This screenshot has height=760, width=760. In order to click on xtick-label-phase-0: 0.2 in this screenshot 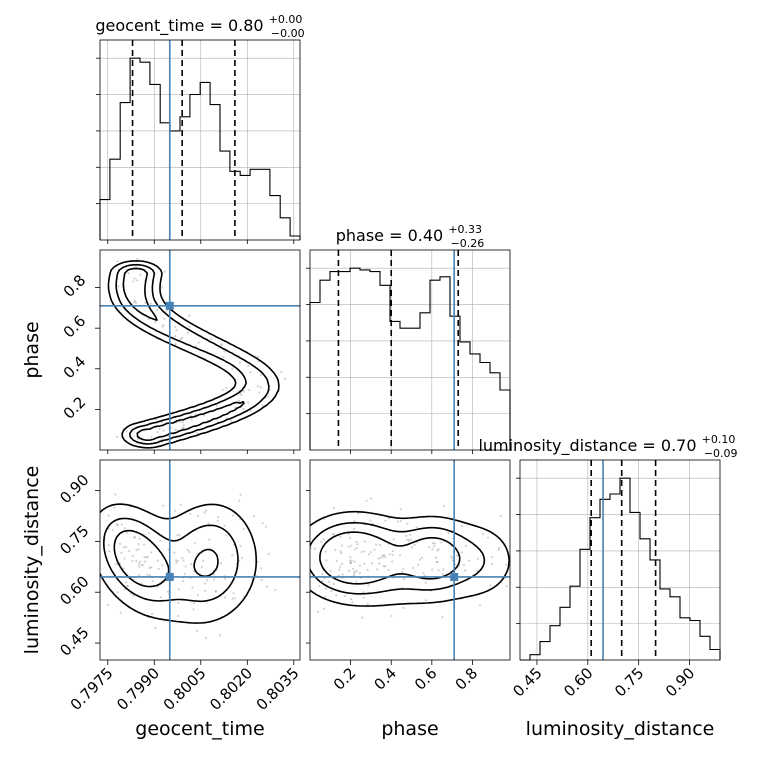, I will do `click(345, 679)`.